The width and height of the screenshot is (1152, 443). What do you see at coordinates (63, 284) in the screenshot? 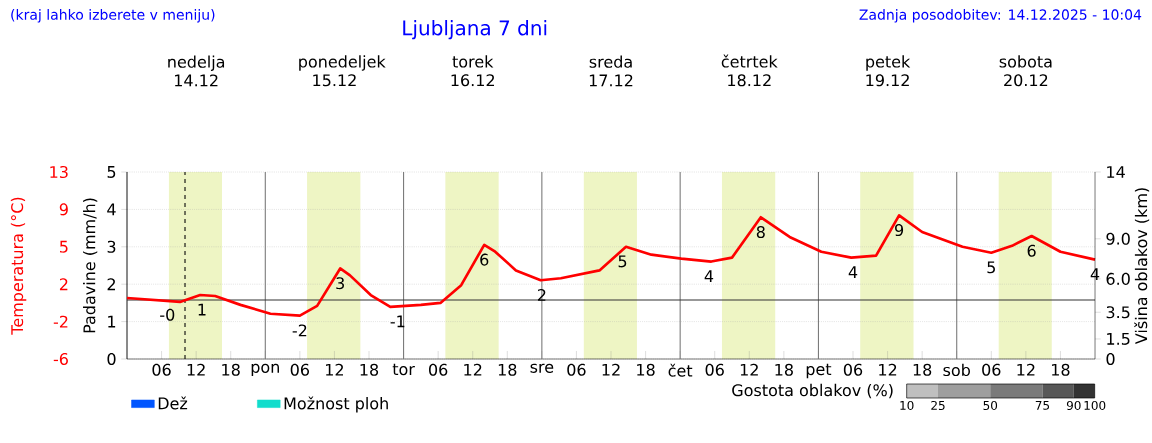
I see `y-tick-label: 2` at bounding box center [63, 284].